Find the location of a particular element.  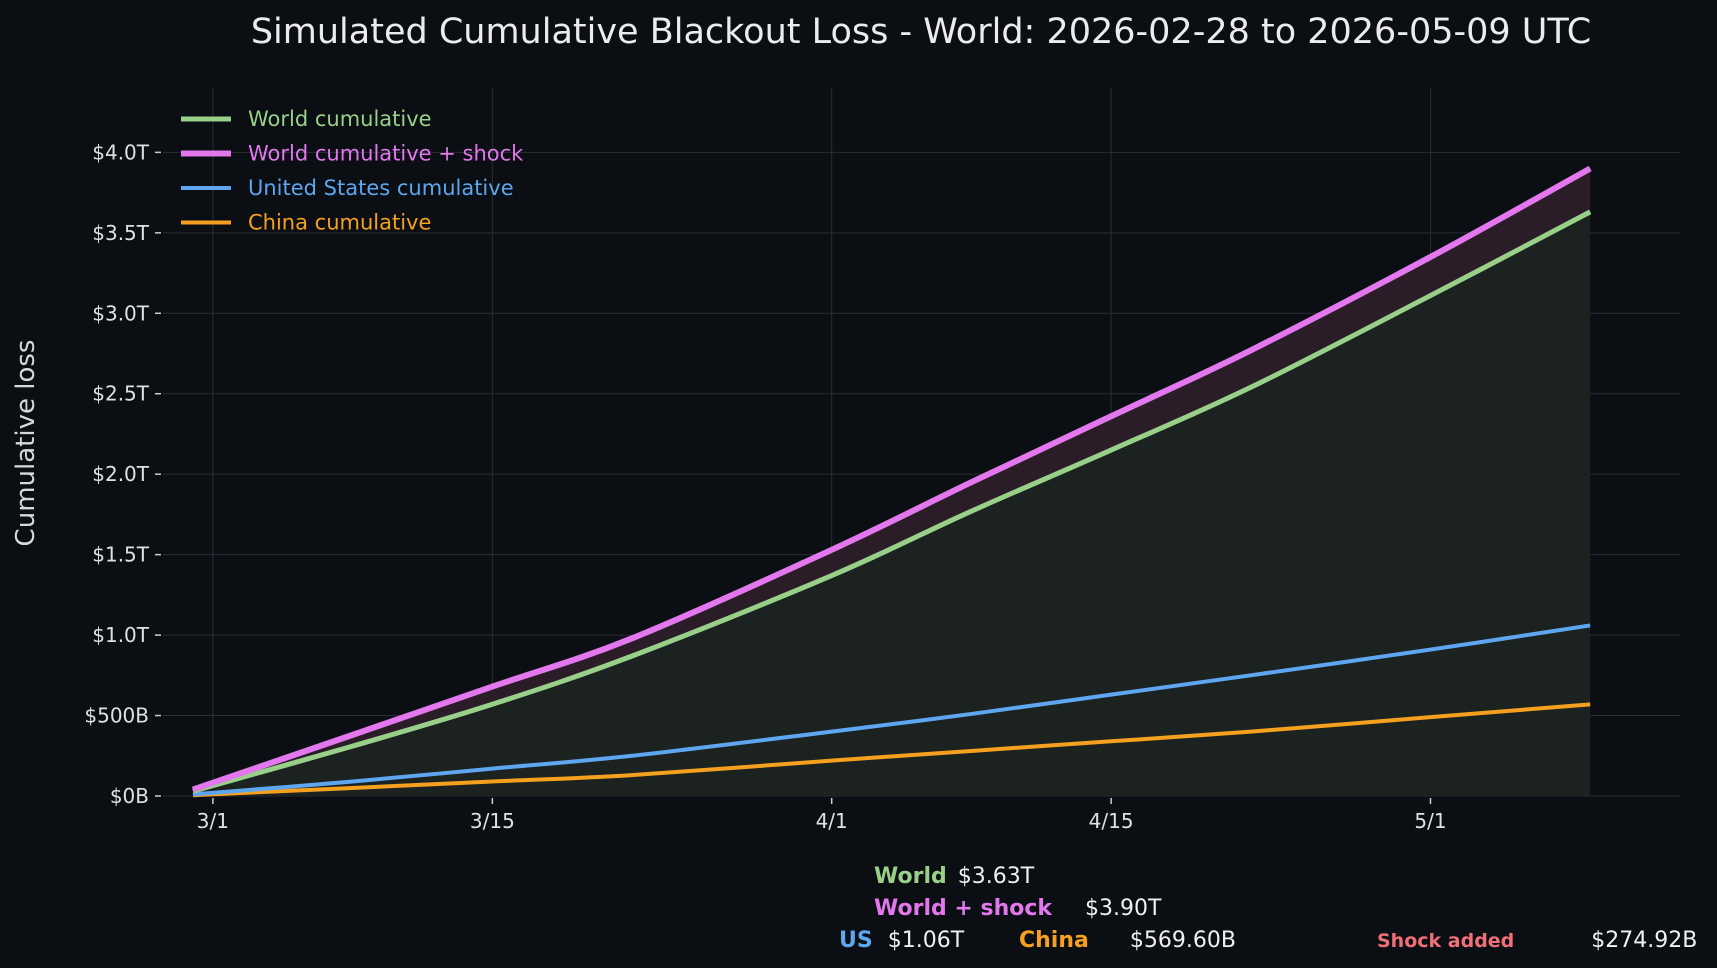

y-tick-label: $500B is located at coordinates (116, 716).